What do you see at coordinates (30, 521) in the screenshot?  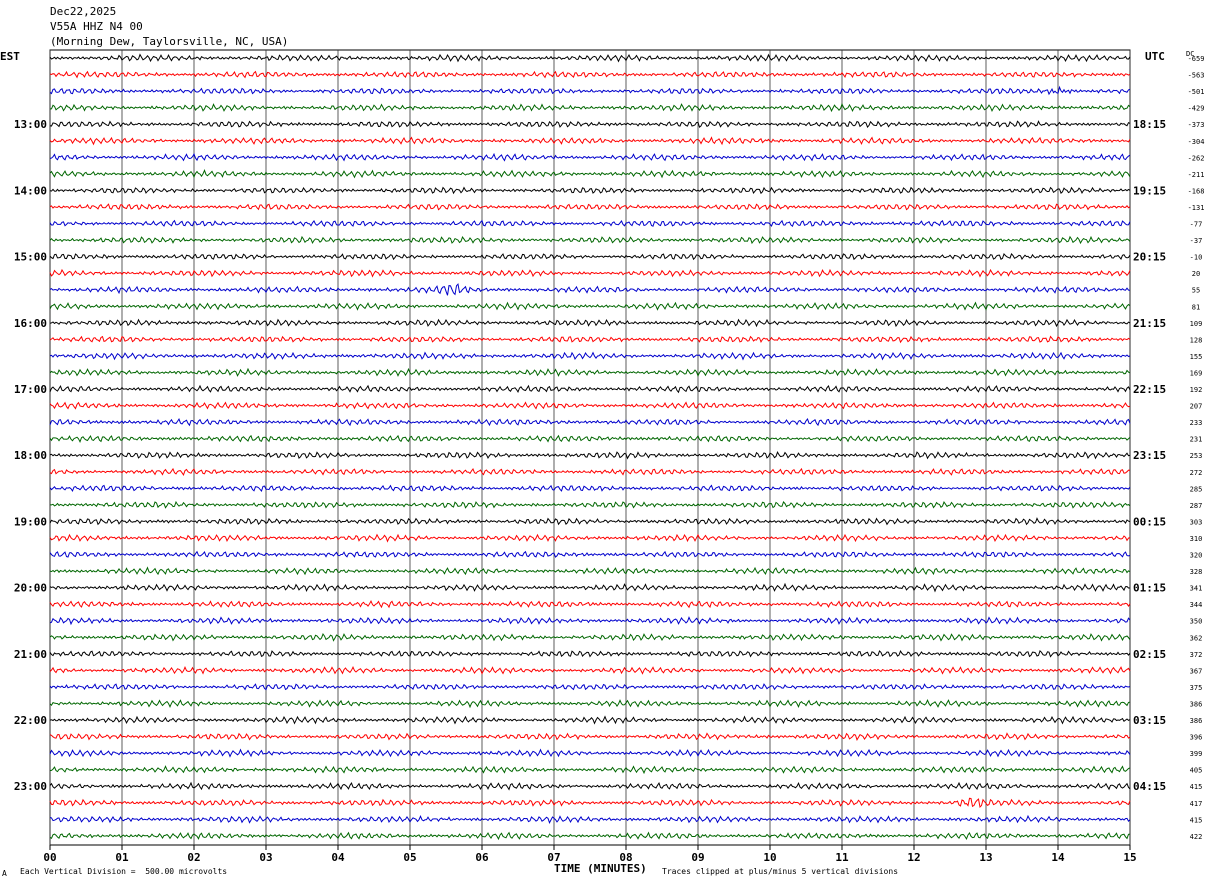 I see `est-hour-label: 19:00` at bounding box center [30, 521].